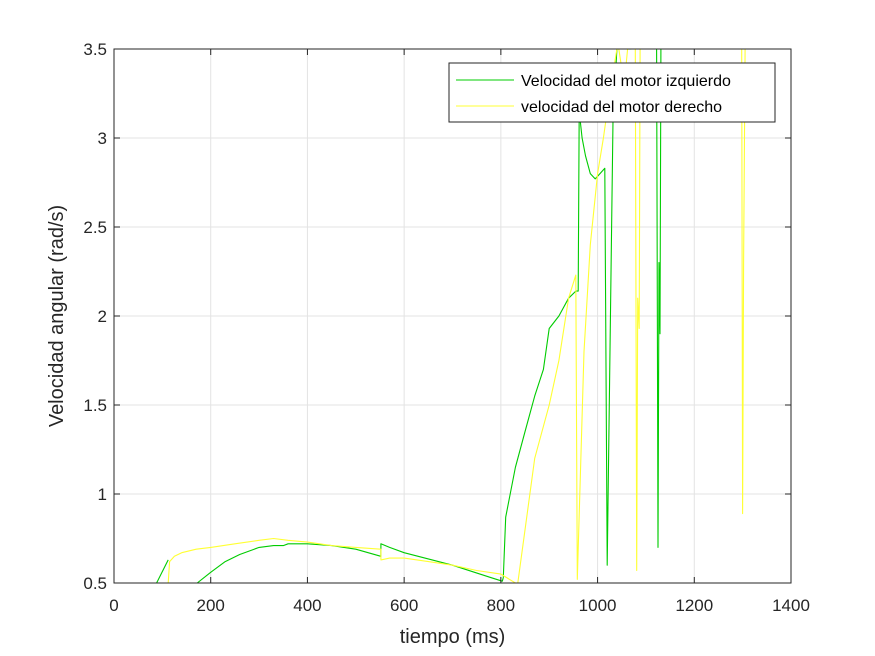 Image resolution: width=875 pixels, height=656 pixels. Describe the element at coordinates (95, 227) in the screenshot. I see `y-tick-label: 2.5` at that location.